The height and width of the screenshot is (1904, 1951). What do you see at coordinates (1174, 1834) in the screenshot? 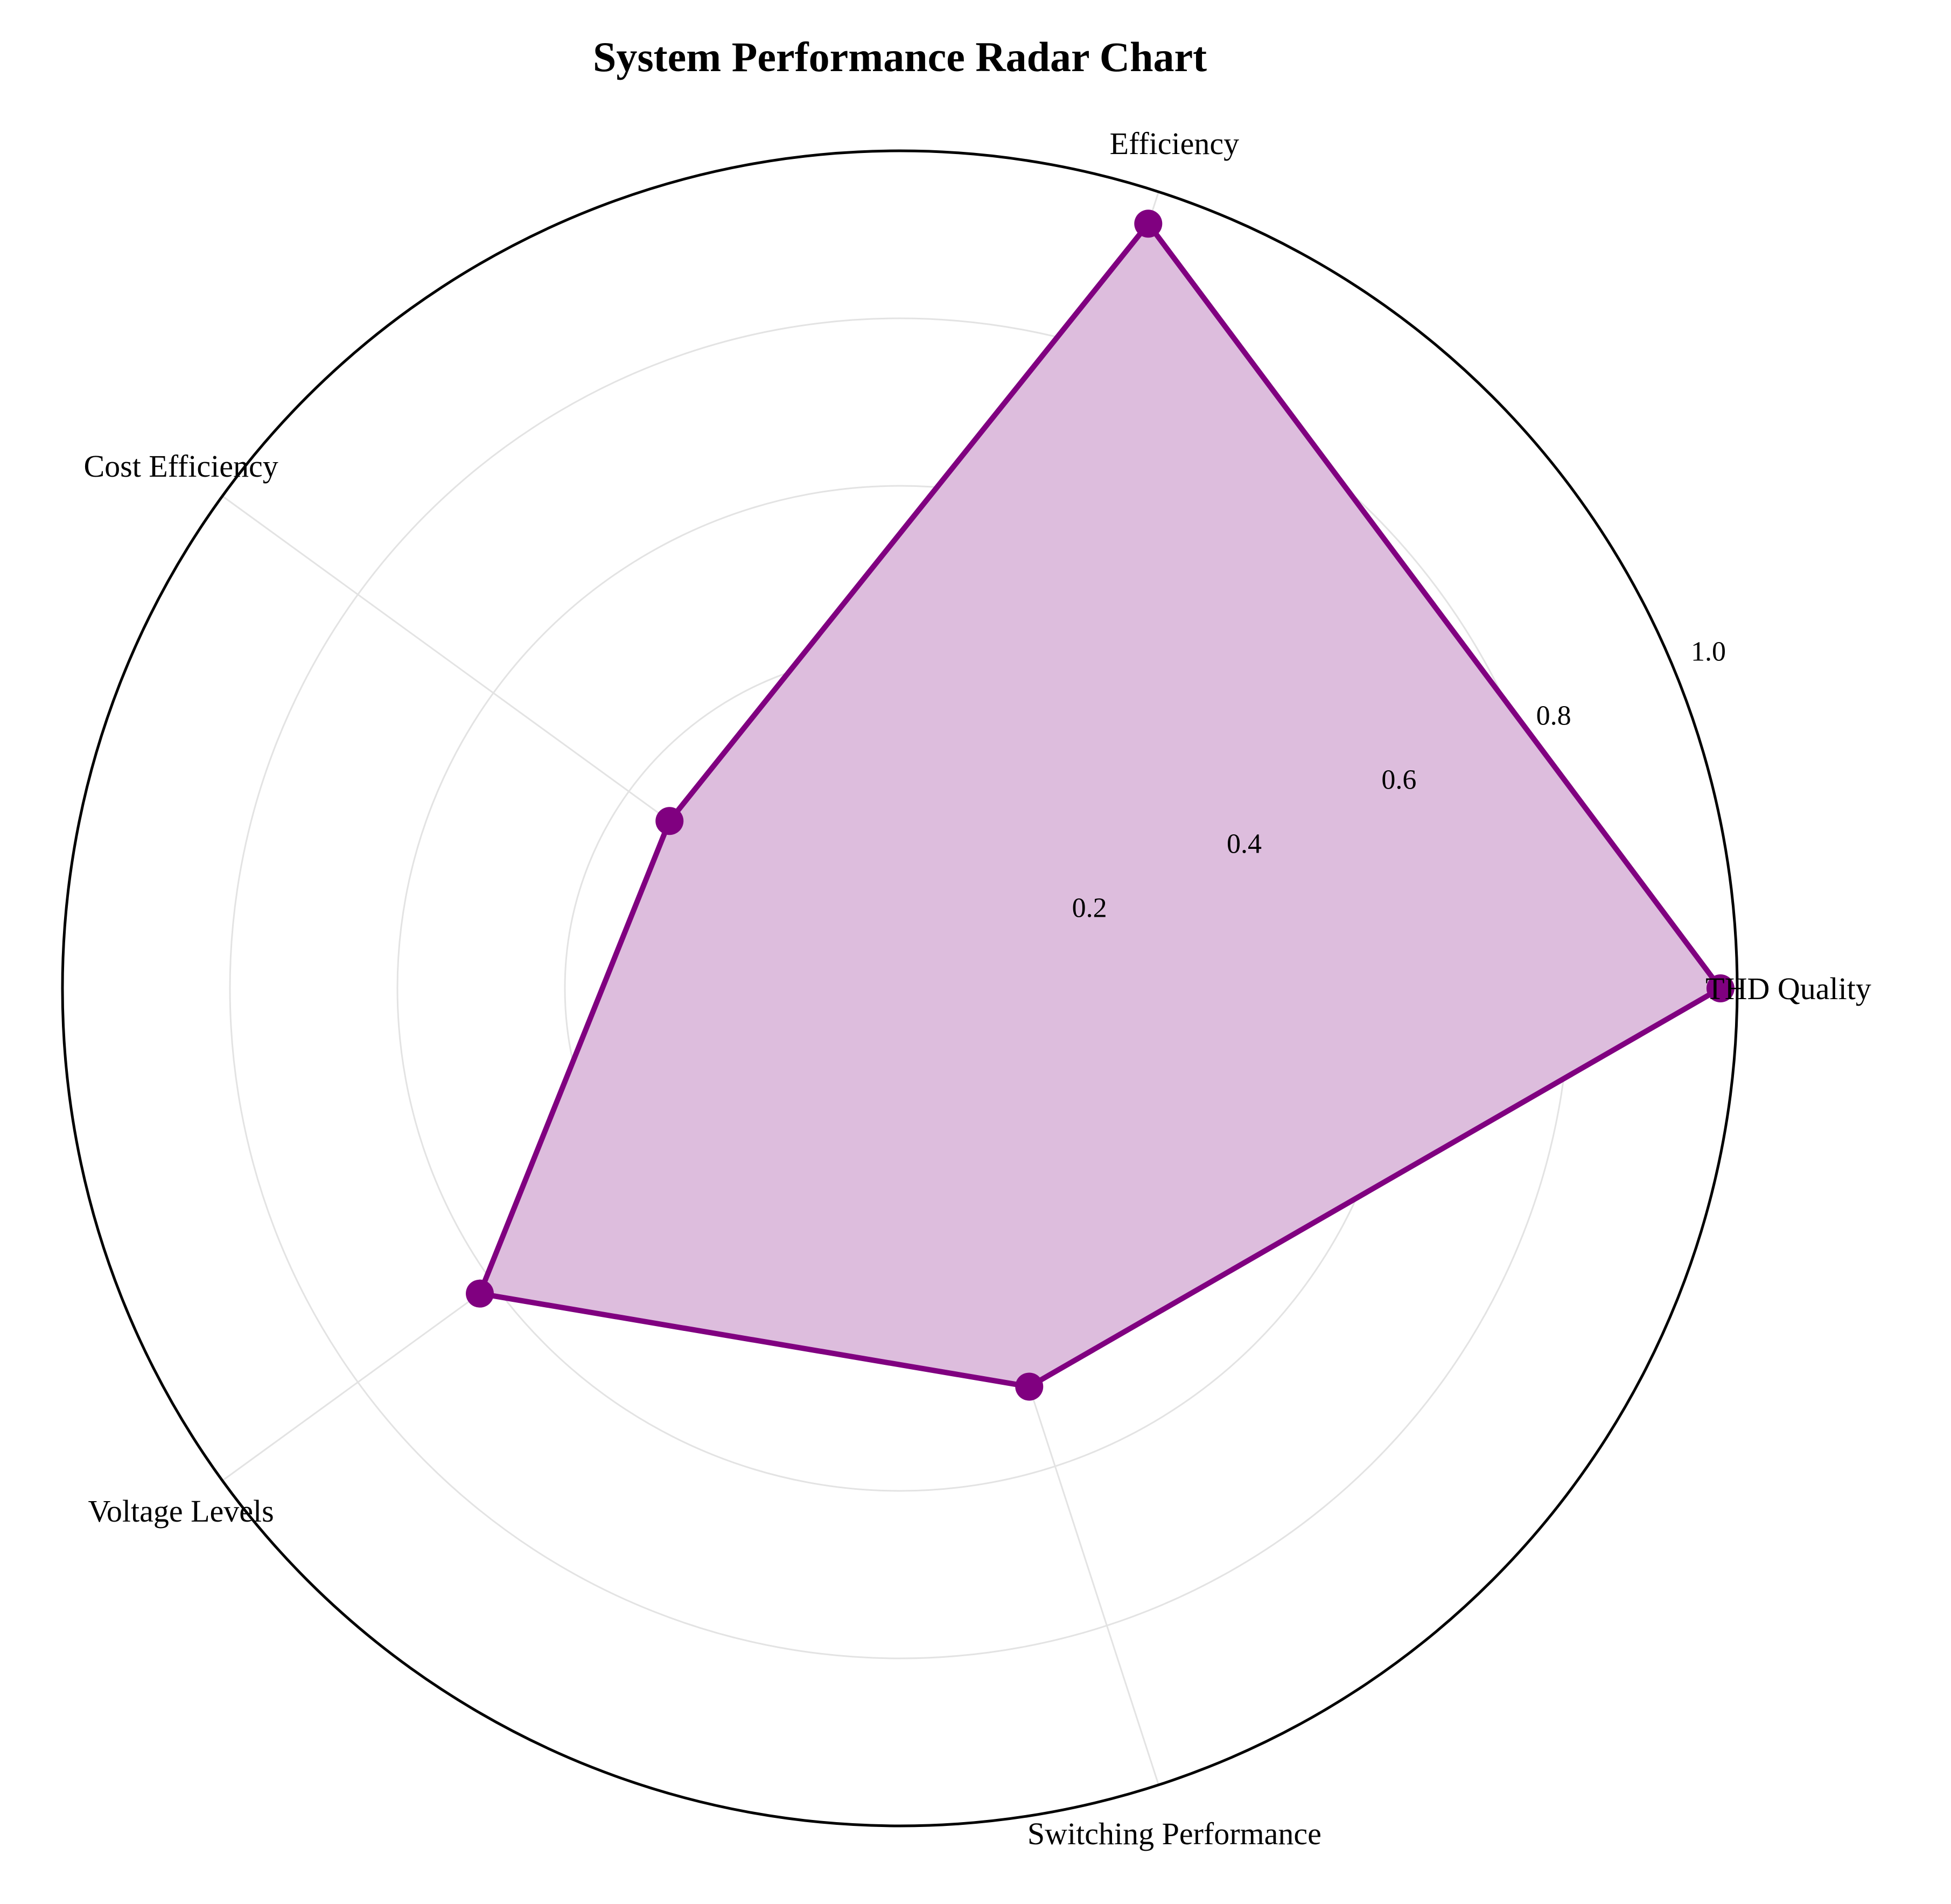
I see `category-label-4: Switching Performance` at bounding box center [1174, 1834].